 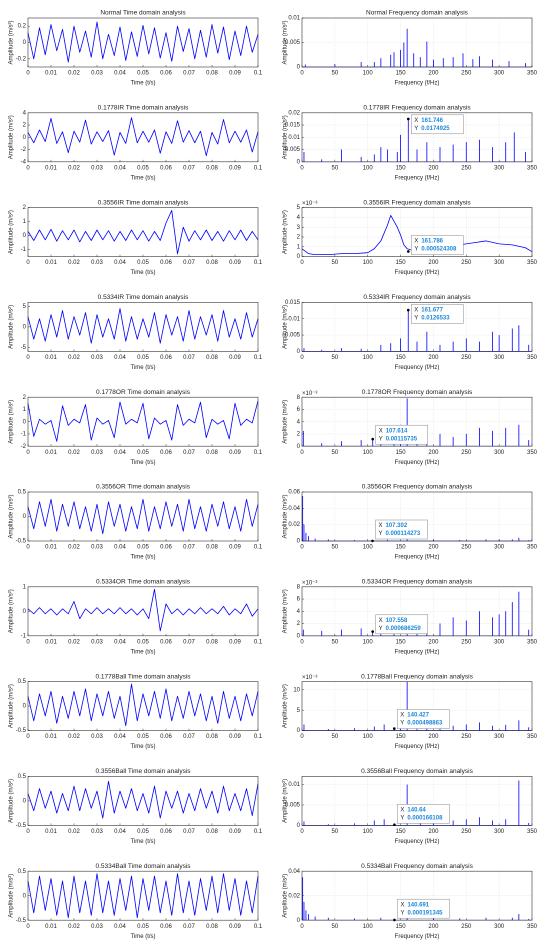 What do you see at coordinates (166, 548) in the screenshot?
I see `x-tick-label: 0.06` at bounding box center [166, 548].